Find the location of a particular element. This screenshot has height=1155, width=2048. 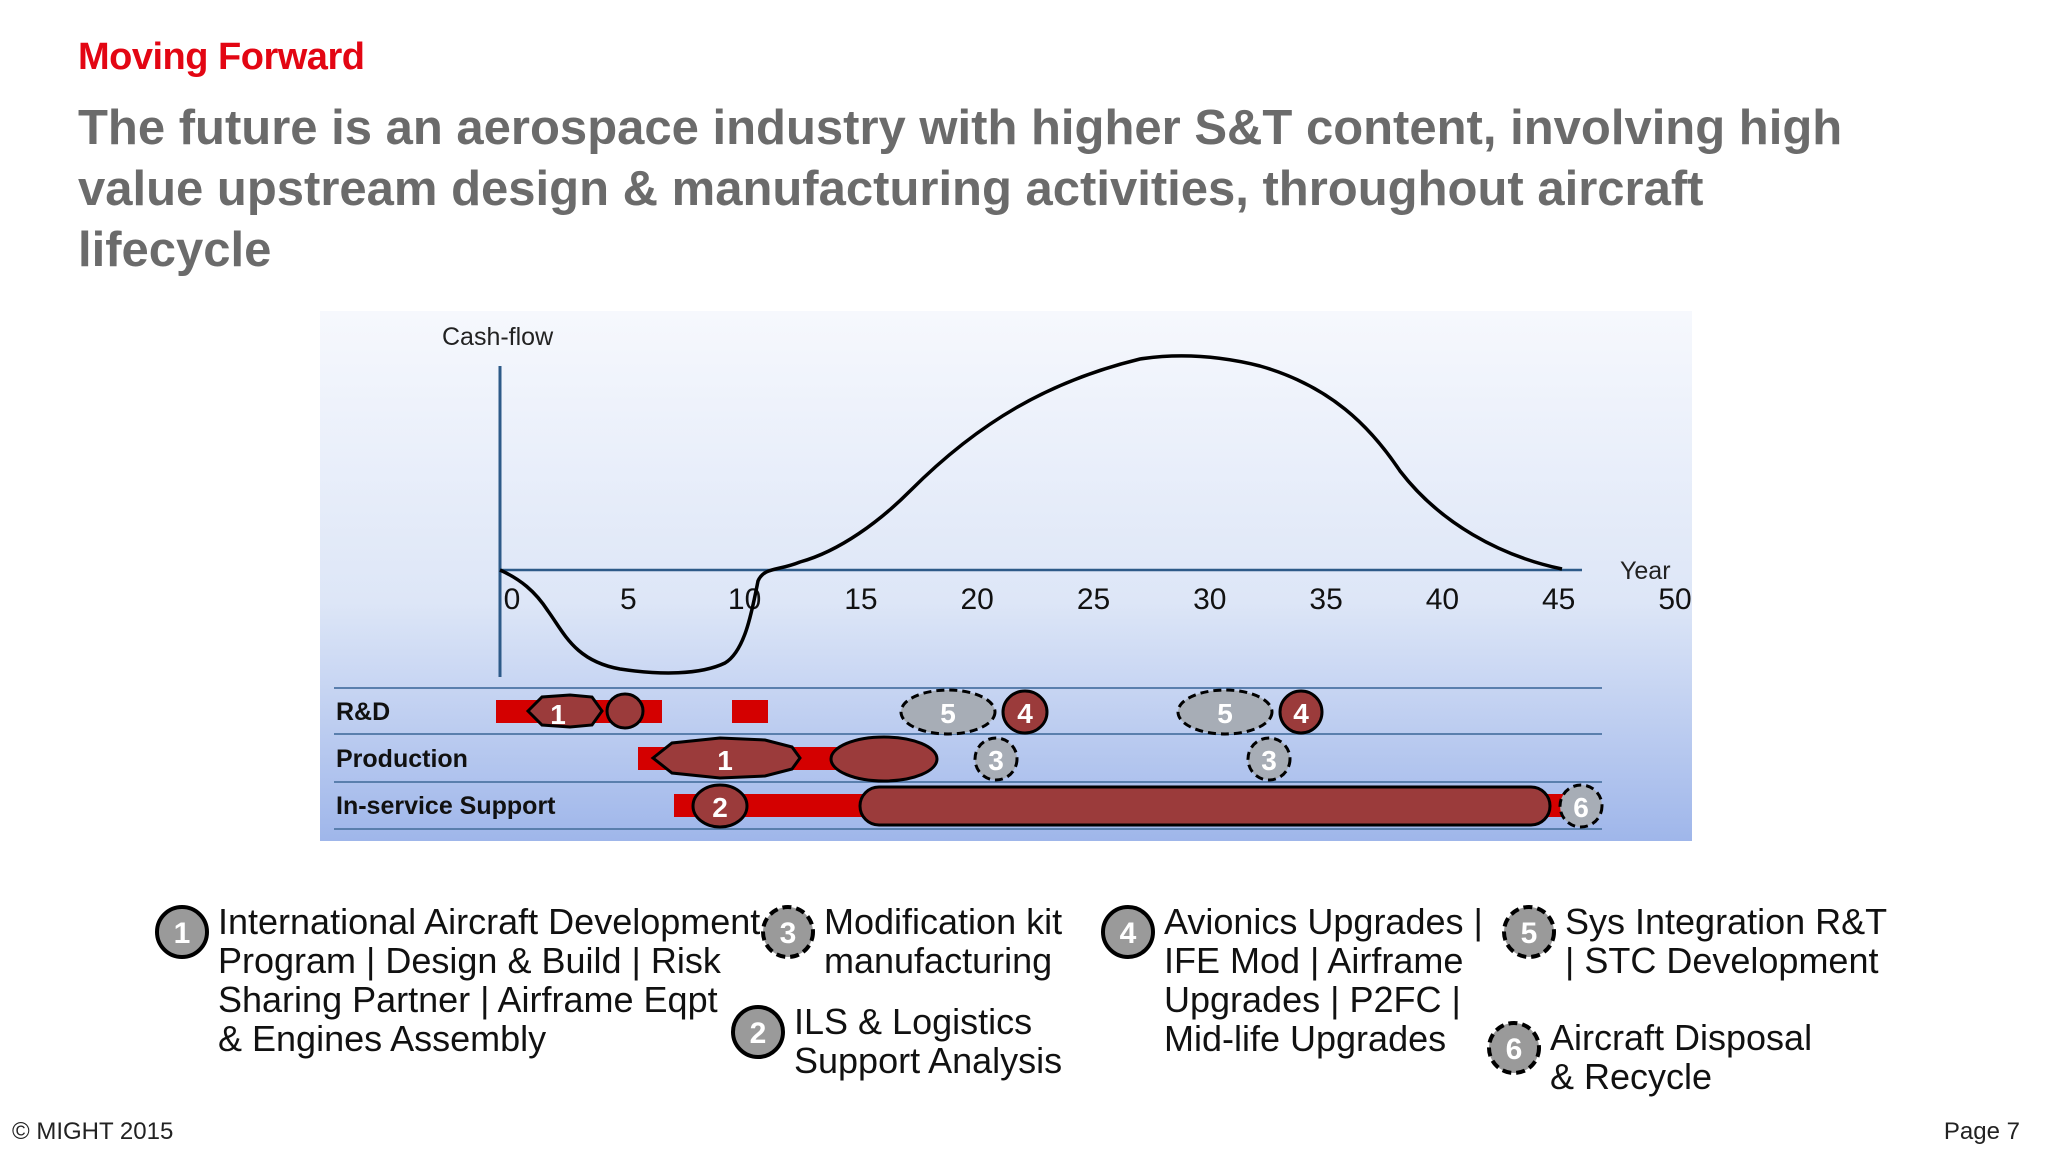

badge-5-dashed-icon: 5 is located at coordinates (1529, 932).